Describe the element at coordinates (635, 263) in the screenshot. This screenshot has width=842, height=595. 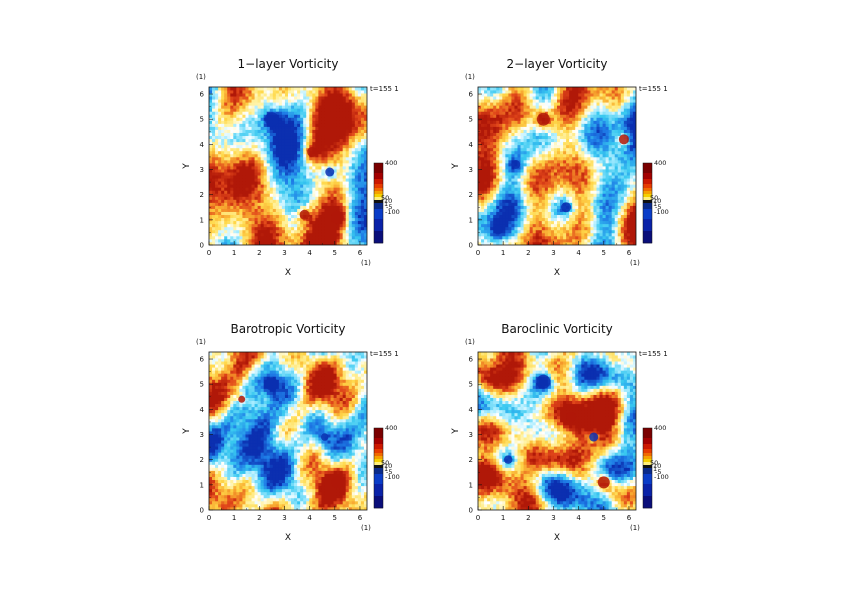
I see `x-unit-label: (1)` at that location.